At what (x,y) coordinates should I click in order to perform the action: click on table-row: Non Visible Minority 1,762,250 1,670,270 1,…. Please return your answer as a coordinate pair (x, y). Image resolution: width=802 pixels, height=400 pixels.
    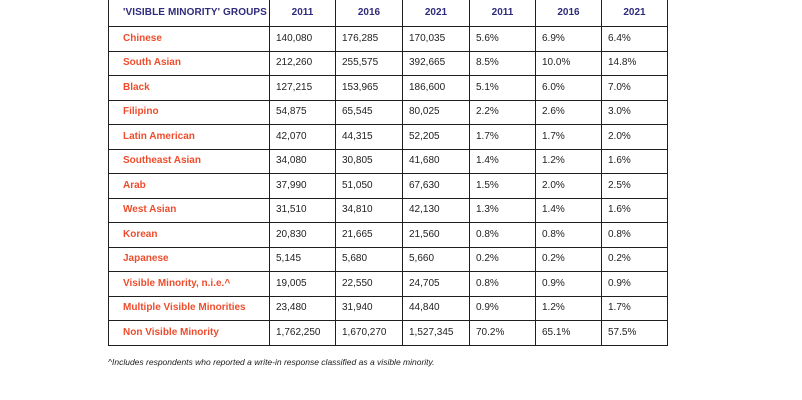
    Looking at the image, I should click on (388, 333).